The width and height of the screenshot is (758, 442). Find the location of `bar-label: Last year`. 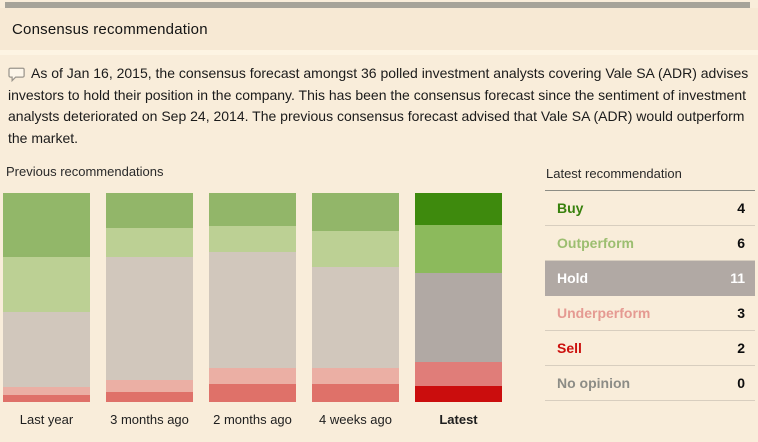

bar-label: Last year is located at coordinates (46, 419).